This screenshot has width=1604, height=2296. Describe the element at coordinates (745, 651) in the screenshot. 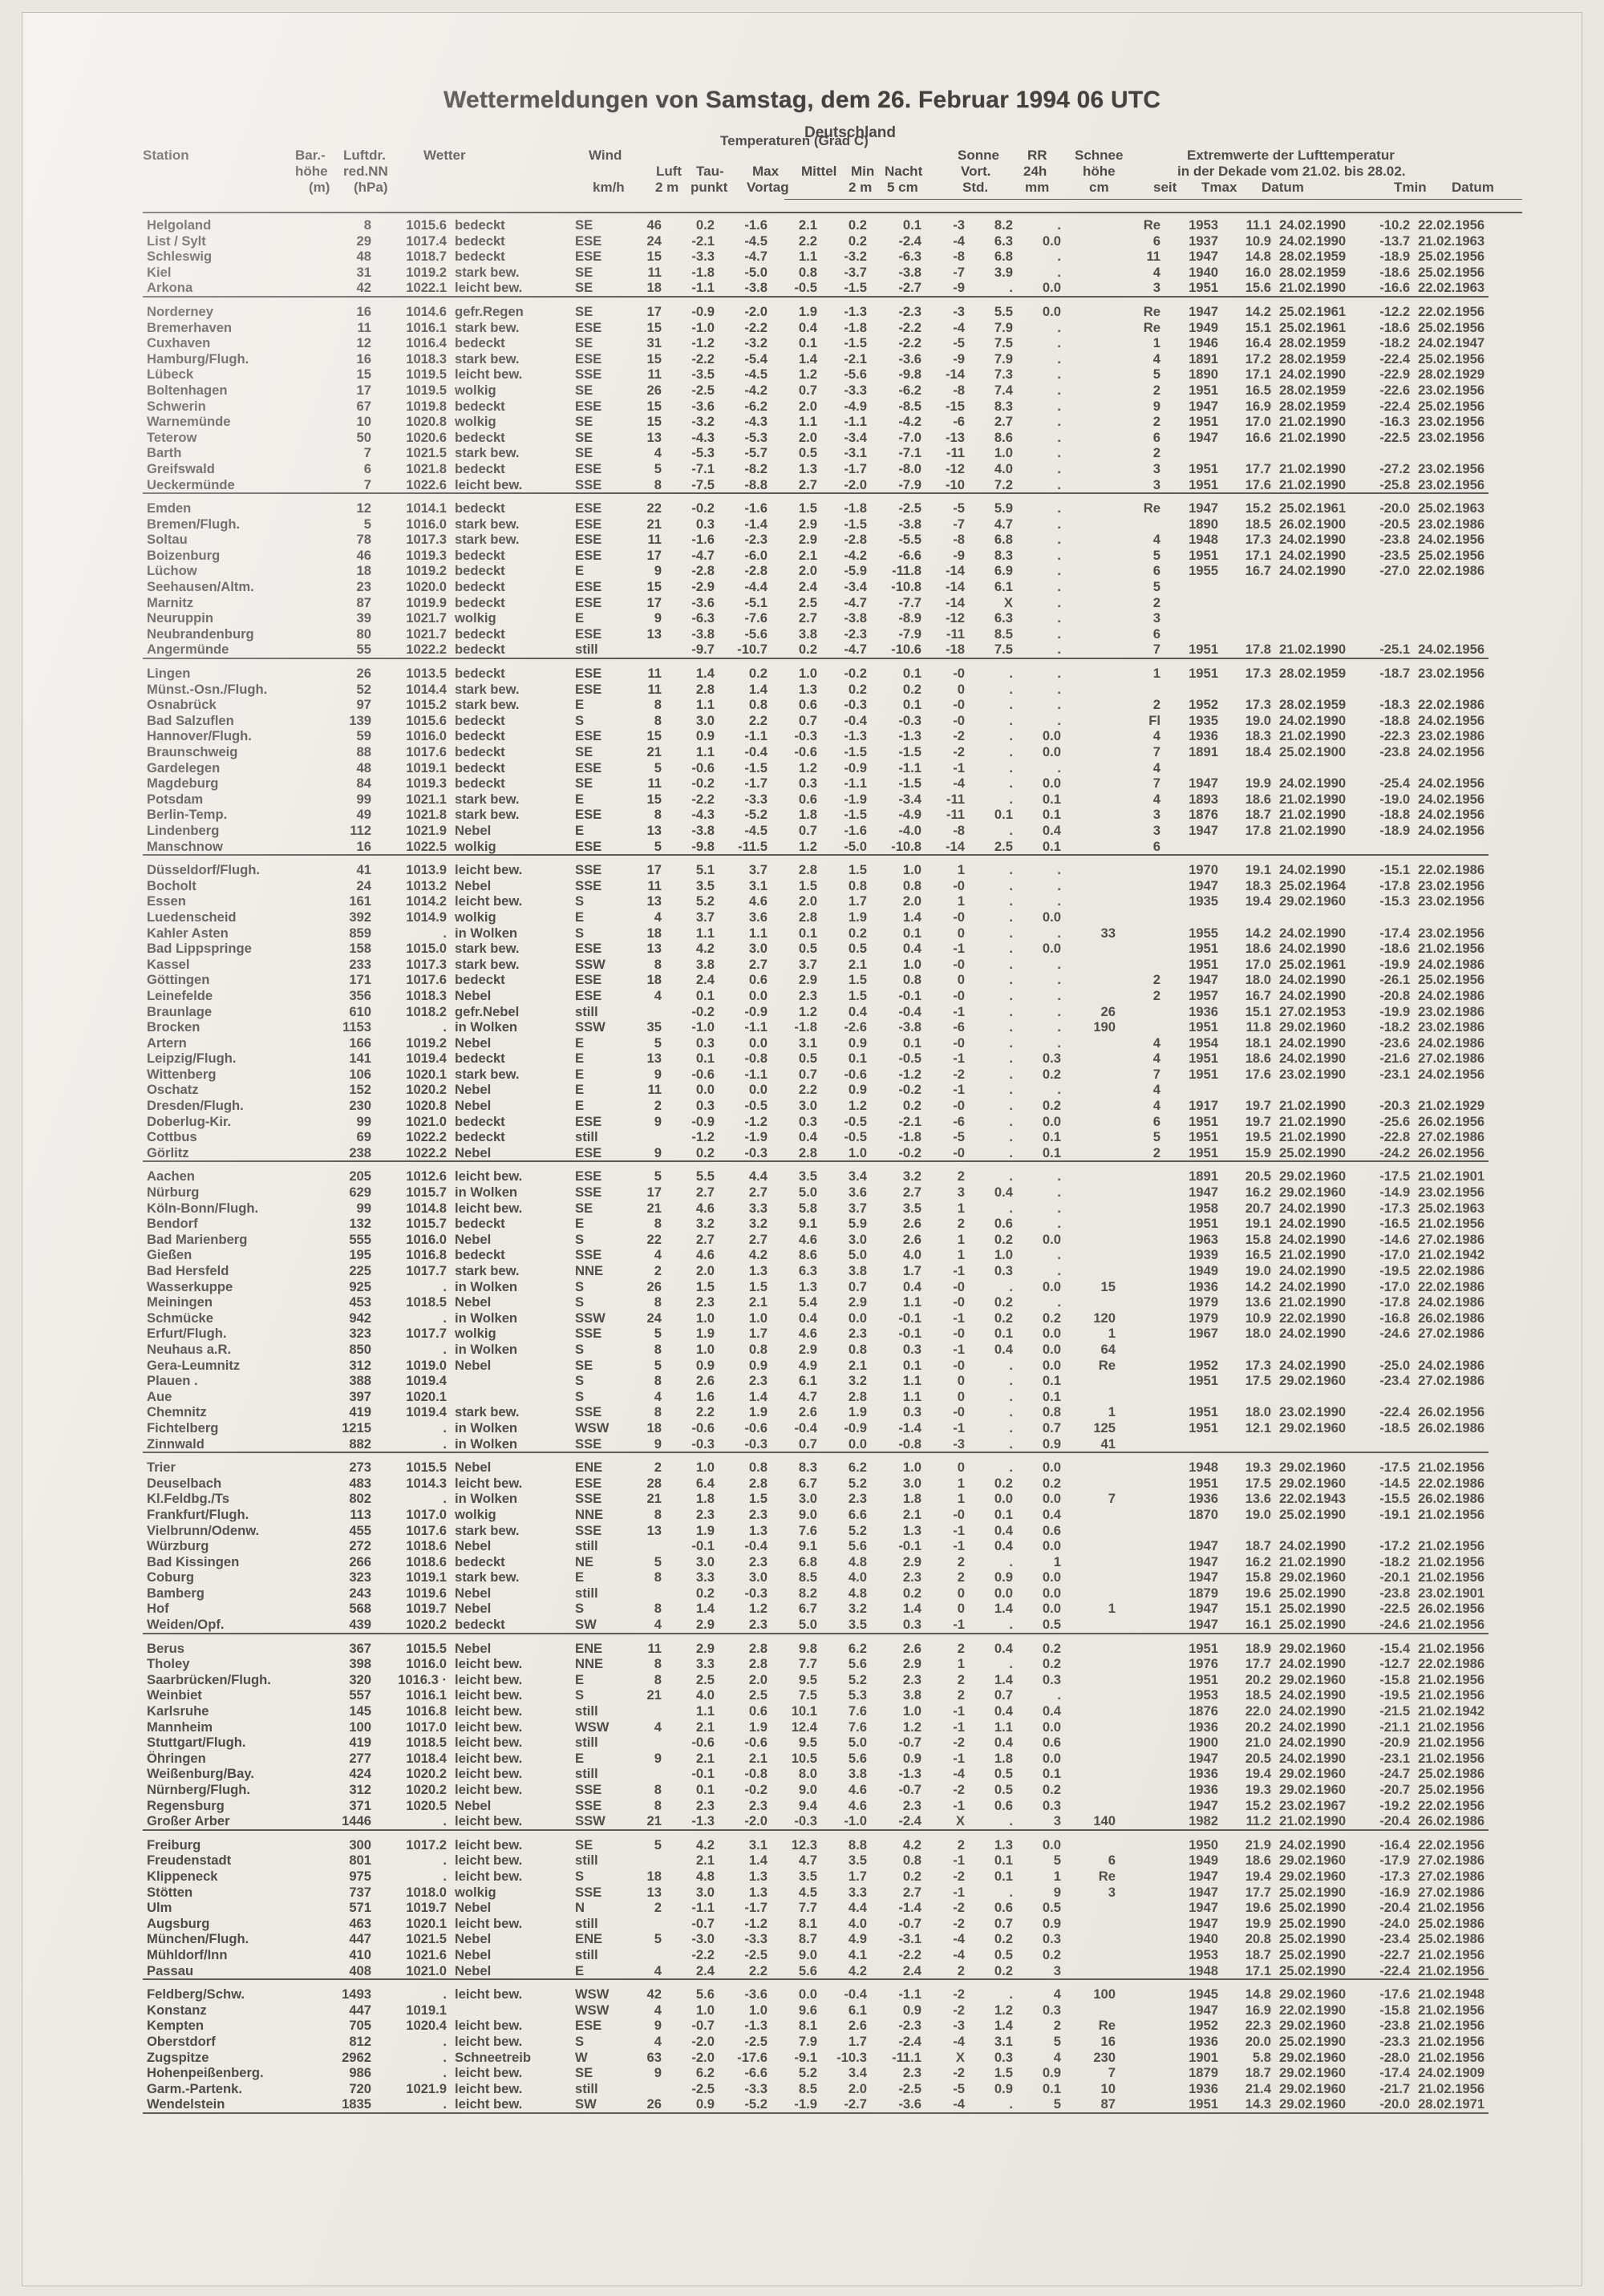

I see `cell-7: -10.7` at that location.